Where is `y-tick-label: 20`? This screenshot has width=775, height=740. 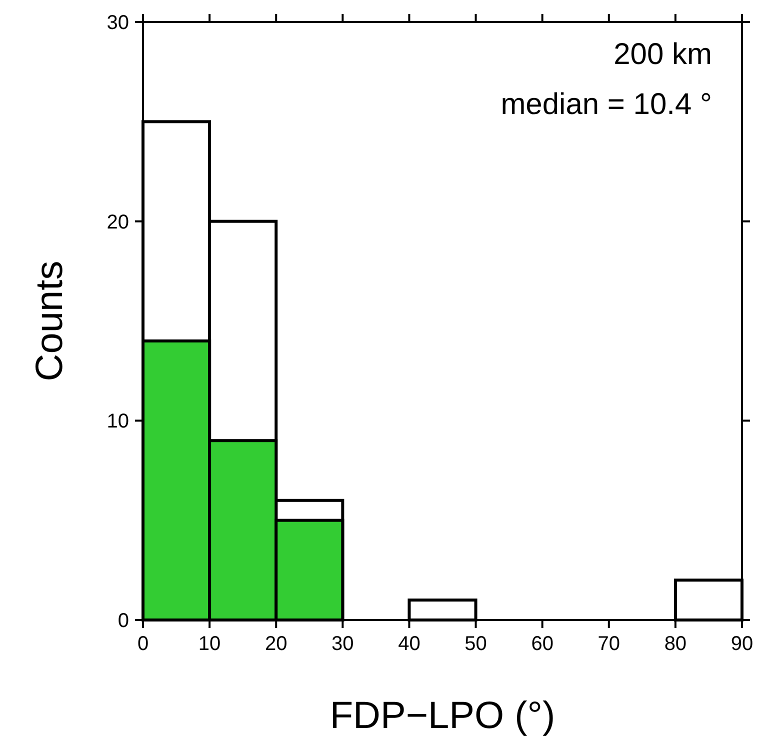
y-tick-label: 20 is located at coordinates (117, 222).